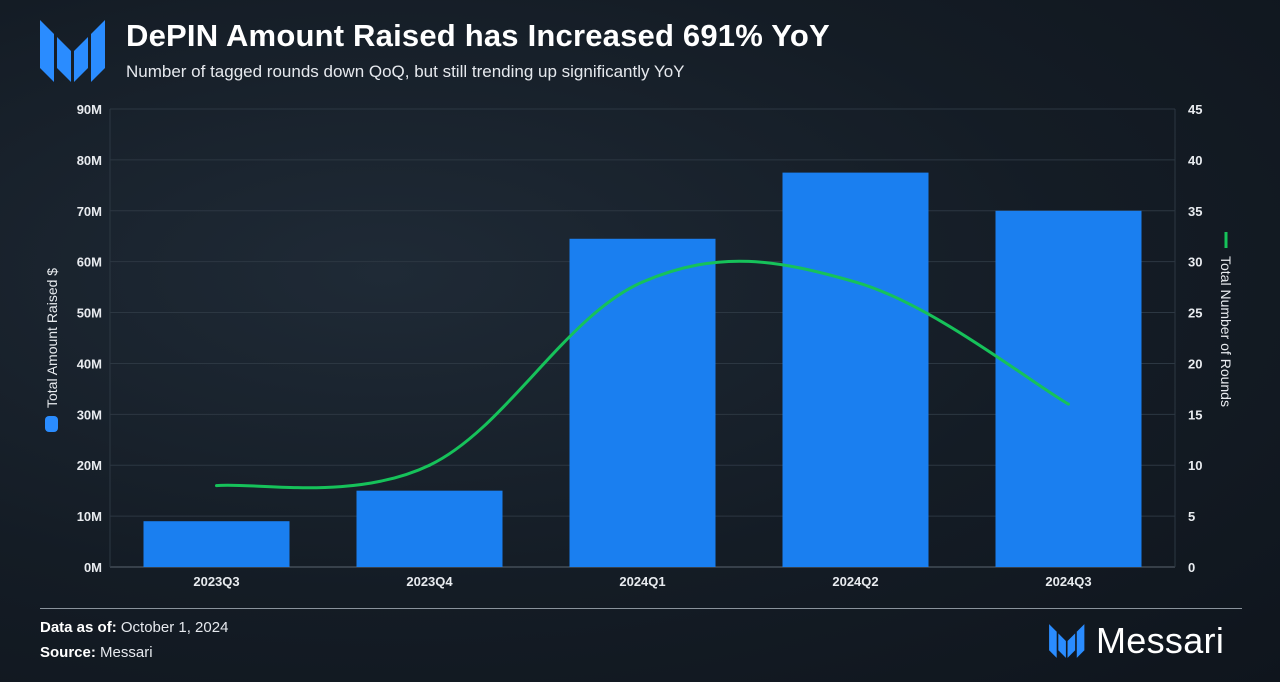 This screenshot has width=1280, height=682. What do you see at coordinates (216, 486) in the screenshot?
I see `rounds-point-2023Q3` at bounding box center [216, 486].